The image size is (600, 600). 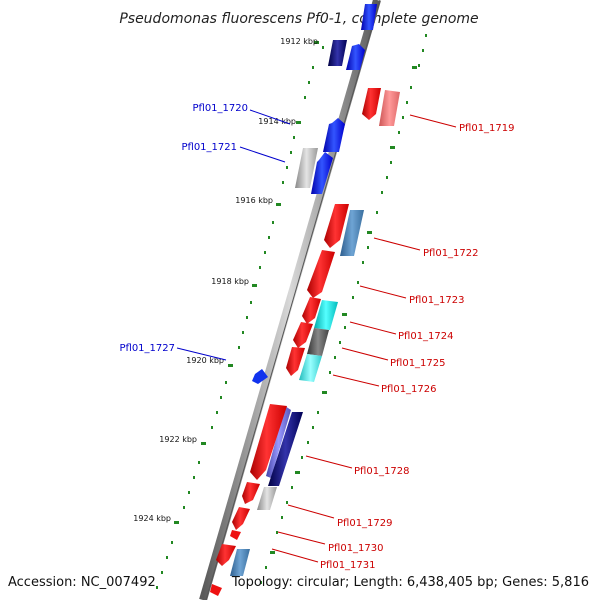 What do you see at coordinates (82, 582) in the screenshot?
I see `accession-text: Accession: NC_007492` at bounding box center [82, 582].